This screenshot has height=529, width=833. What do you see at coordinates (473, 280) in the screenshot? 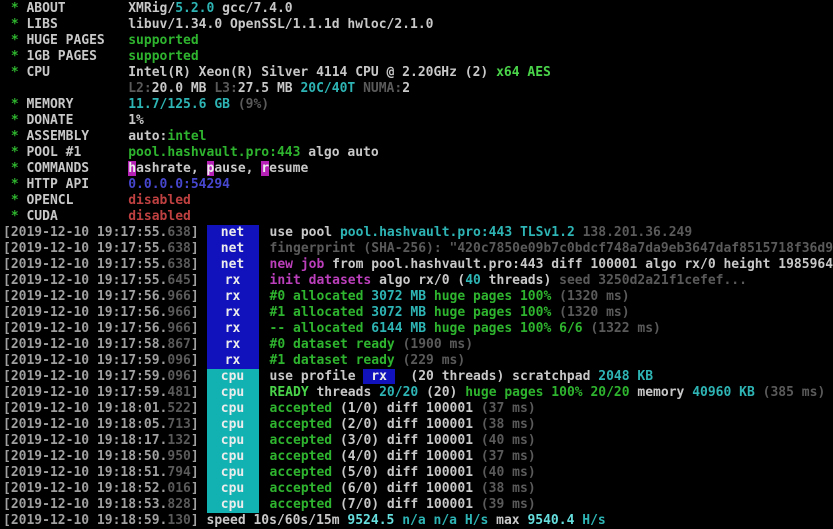
I see `log-text: 40` at bounding box center [473, 280].